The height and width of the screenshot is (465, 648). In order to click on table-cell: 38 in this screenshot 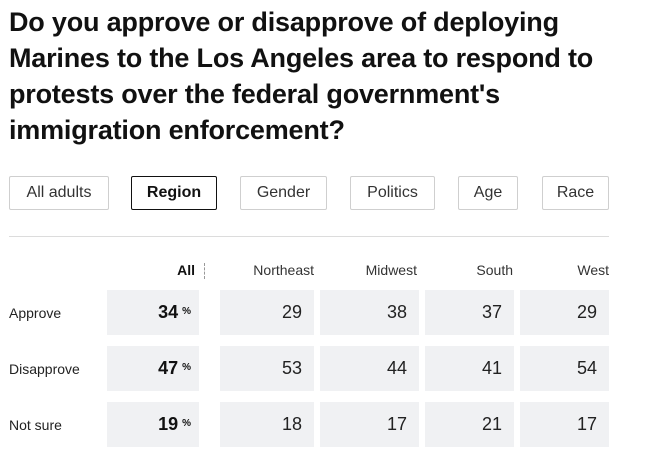, I will do `click(369, 312)`.